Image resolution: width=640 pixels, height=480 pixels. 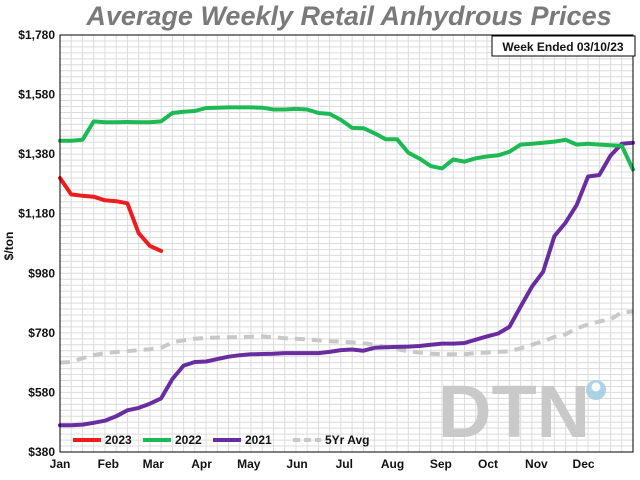 What do you see at coordinates (346, 138) in the screenshot?
I see `series-line-2022` at bounding box center [346, 138].